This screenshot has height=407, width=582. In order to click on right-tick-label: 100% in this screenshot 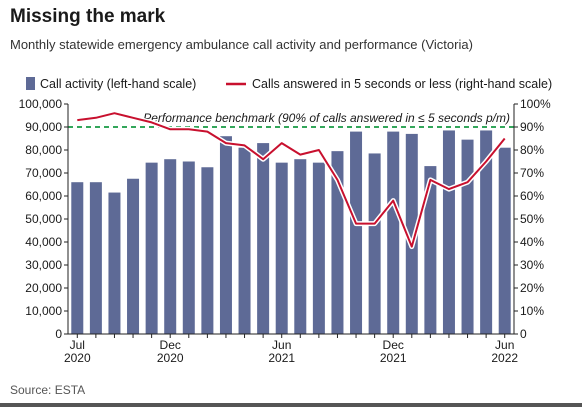, I will do `click(535, 104)`.